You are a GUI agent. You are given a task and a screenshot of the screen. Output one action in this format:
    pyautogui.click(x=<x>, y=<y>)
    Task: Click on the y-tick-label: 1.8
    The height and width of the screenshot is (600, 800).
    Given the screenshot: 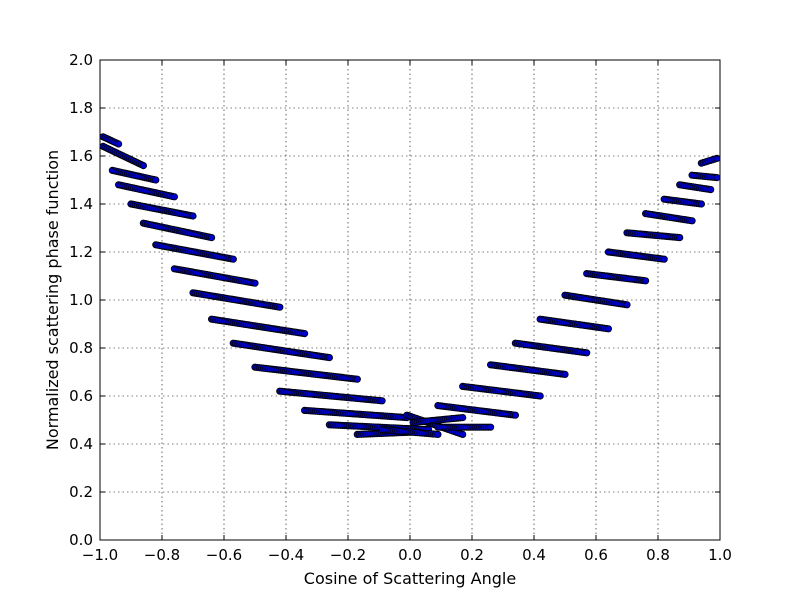 What is the action you would take?
    pyautogui.click(x=81, y=108)
    